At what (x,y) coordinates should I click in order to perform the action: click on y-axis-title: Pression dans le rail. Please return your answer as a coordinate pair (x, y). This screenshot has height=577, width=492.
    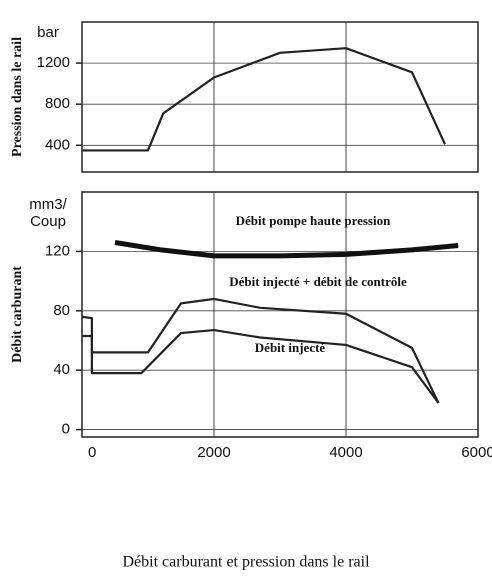
    Looking at the image, I should click on (17, 97).